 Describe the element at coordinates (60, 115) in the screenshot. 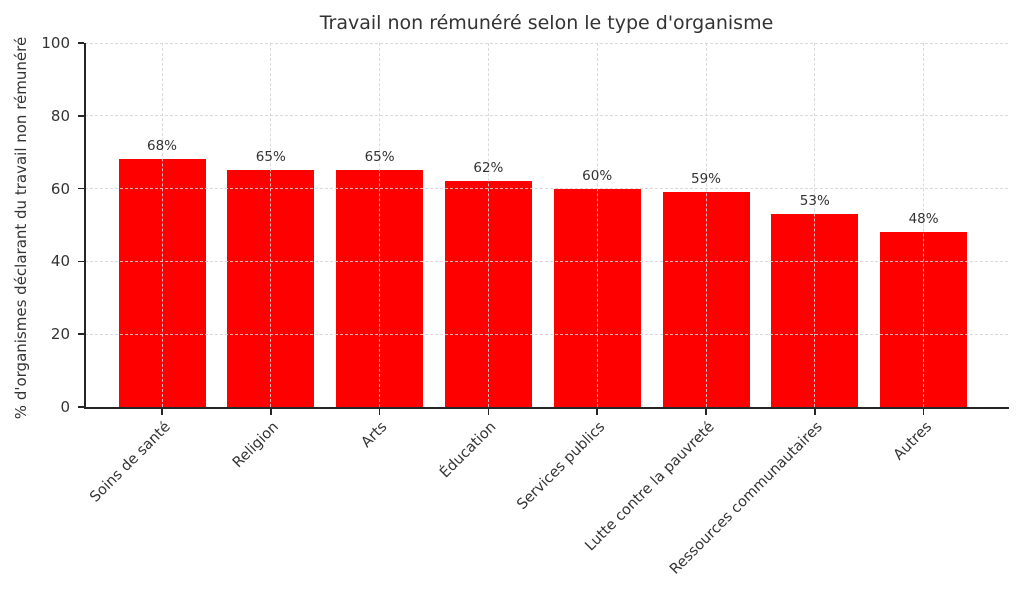

I see `y-tick-label: 80` at that location.